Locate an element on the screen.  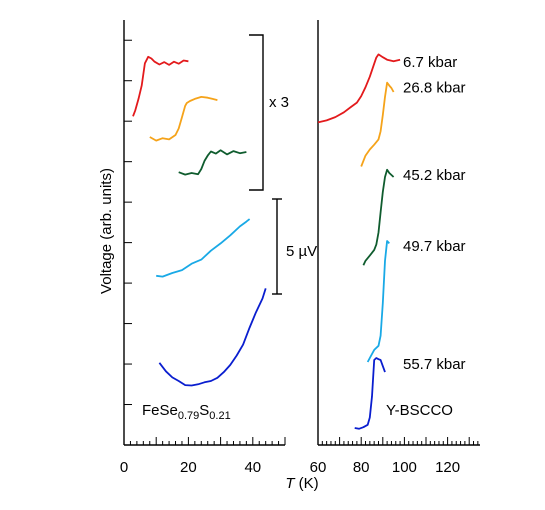
scale-bracket-x3 is located at coordinates (256, 112).